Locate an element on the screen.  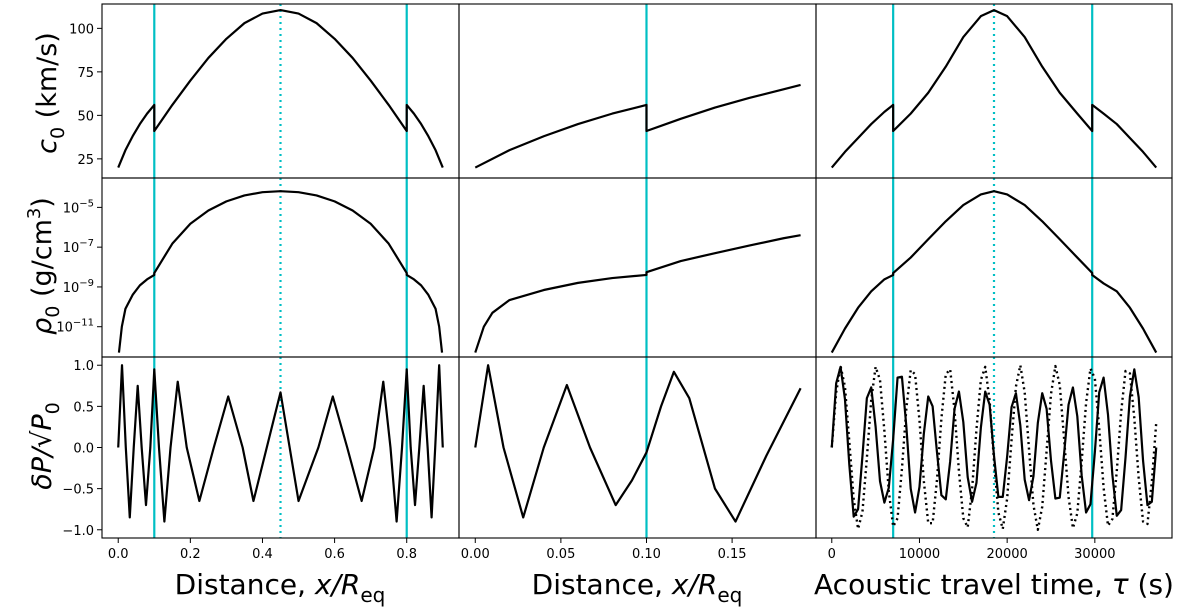
y-tick-label-dP_over_sqrtP0-5: 1.0 is located at coordinates (83, 366).